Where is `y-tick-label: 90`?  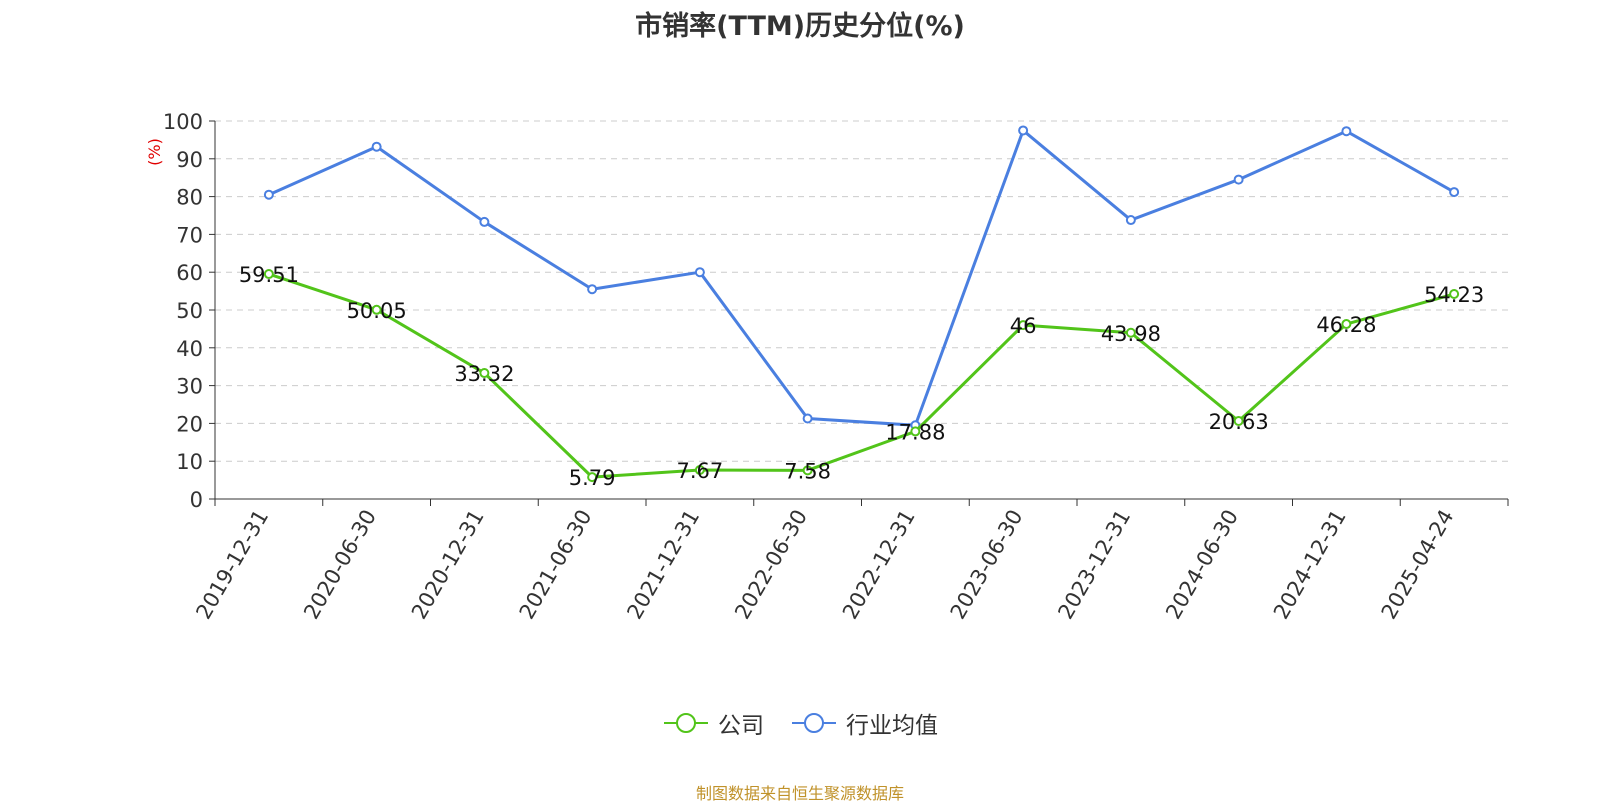
y-tick-label: 90 is located at coordinates (189, 160).